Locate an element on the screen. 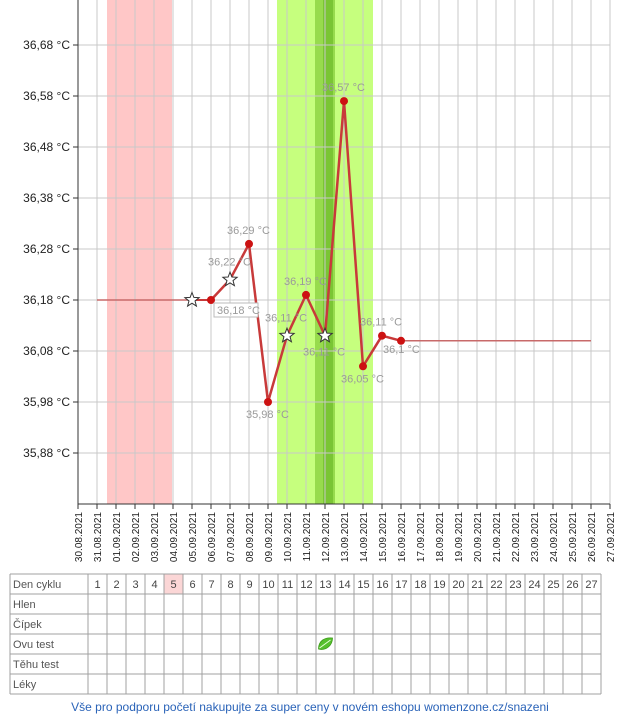 The height and width of the screenshot is (720, 620). cycle-day-number: 10 is located at coordinates (268, 585).